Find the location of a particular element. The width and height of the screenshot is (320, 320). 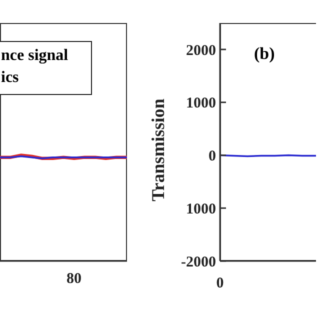

y-axis-title: Transmission is located at coordinates (158, 151).